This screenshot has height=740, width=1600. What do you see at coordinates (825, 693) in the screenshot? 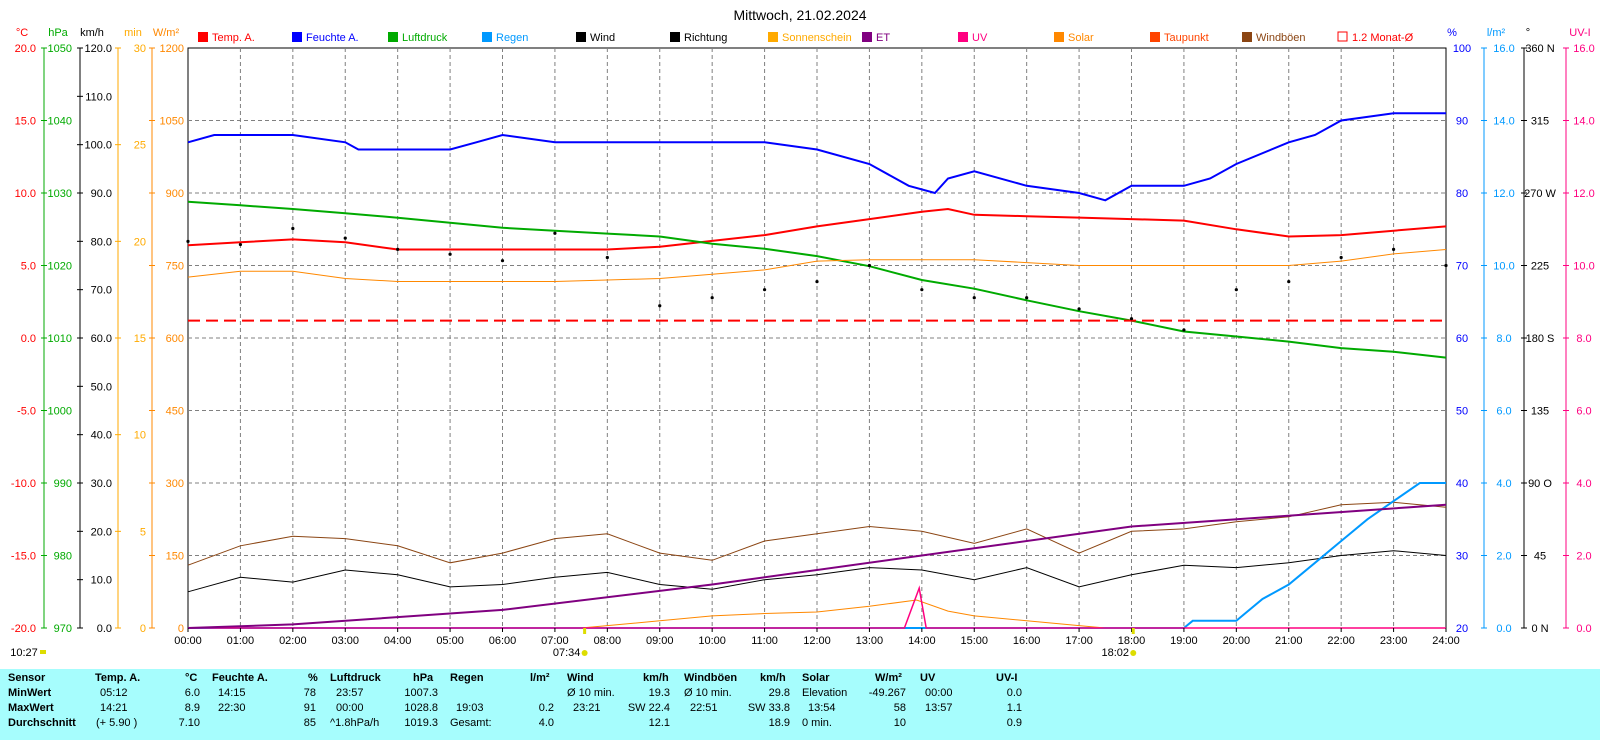
I see `summary-solar-min-label: Elevation` at bounding box center [825, 693].